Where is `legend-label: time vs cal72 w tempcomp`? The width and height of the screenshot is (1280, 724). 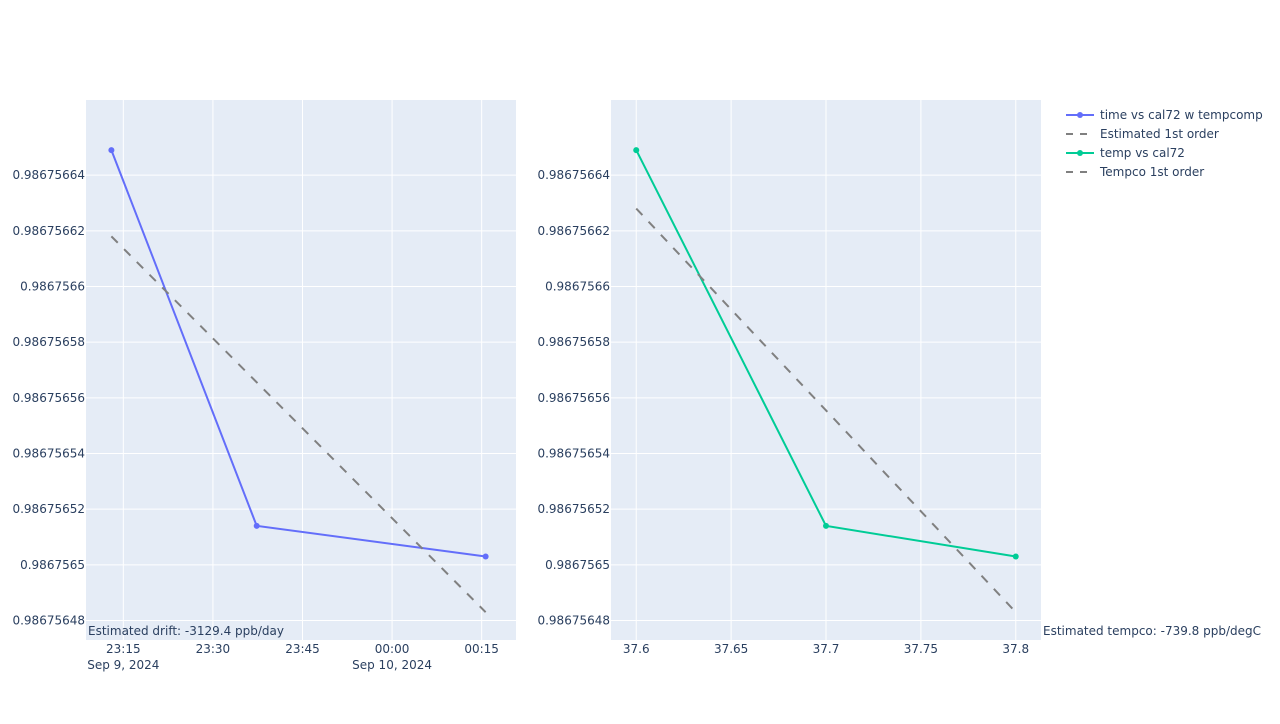
legend-label: time vs cal72 w tempcomp is located at coordinates (1181, 115).